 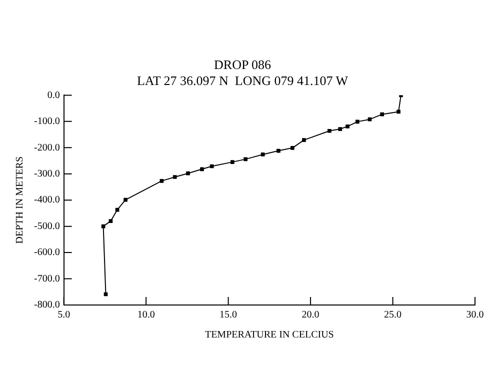 I want to click on y-tick-label: -800.0, so click(x=47, y=305).